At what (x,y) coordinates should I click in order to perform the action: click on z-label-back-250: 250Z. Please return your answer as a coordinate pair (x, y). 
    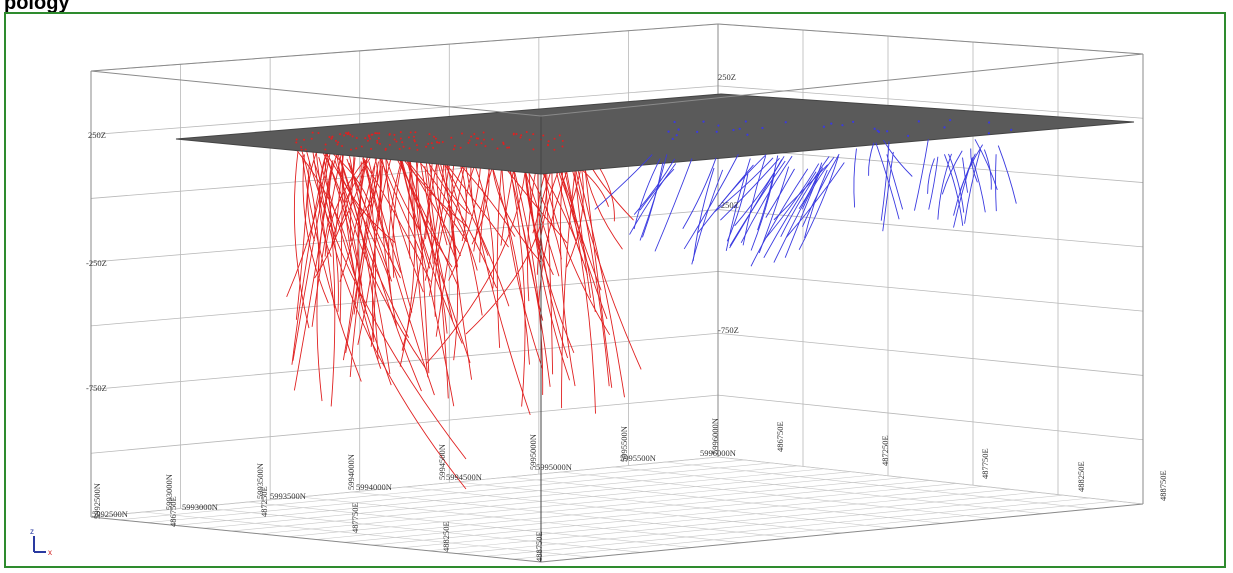
    Looking at the image, I should click on (727, 77).